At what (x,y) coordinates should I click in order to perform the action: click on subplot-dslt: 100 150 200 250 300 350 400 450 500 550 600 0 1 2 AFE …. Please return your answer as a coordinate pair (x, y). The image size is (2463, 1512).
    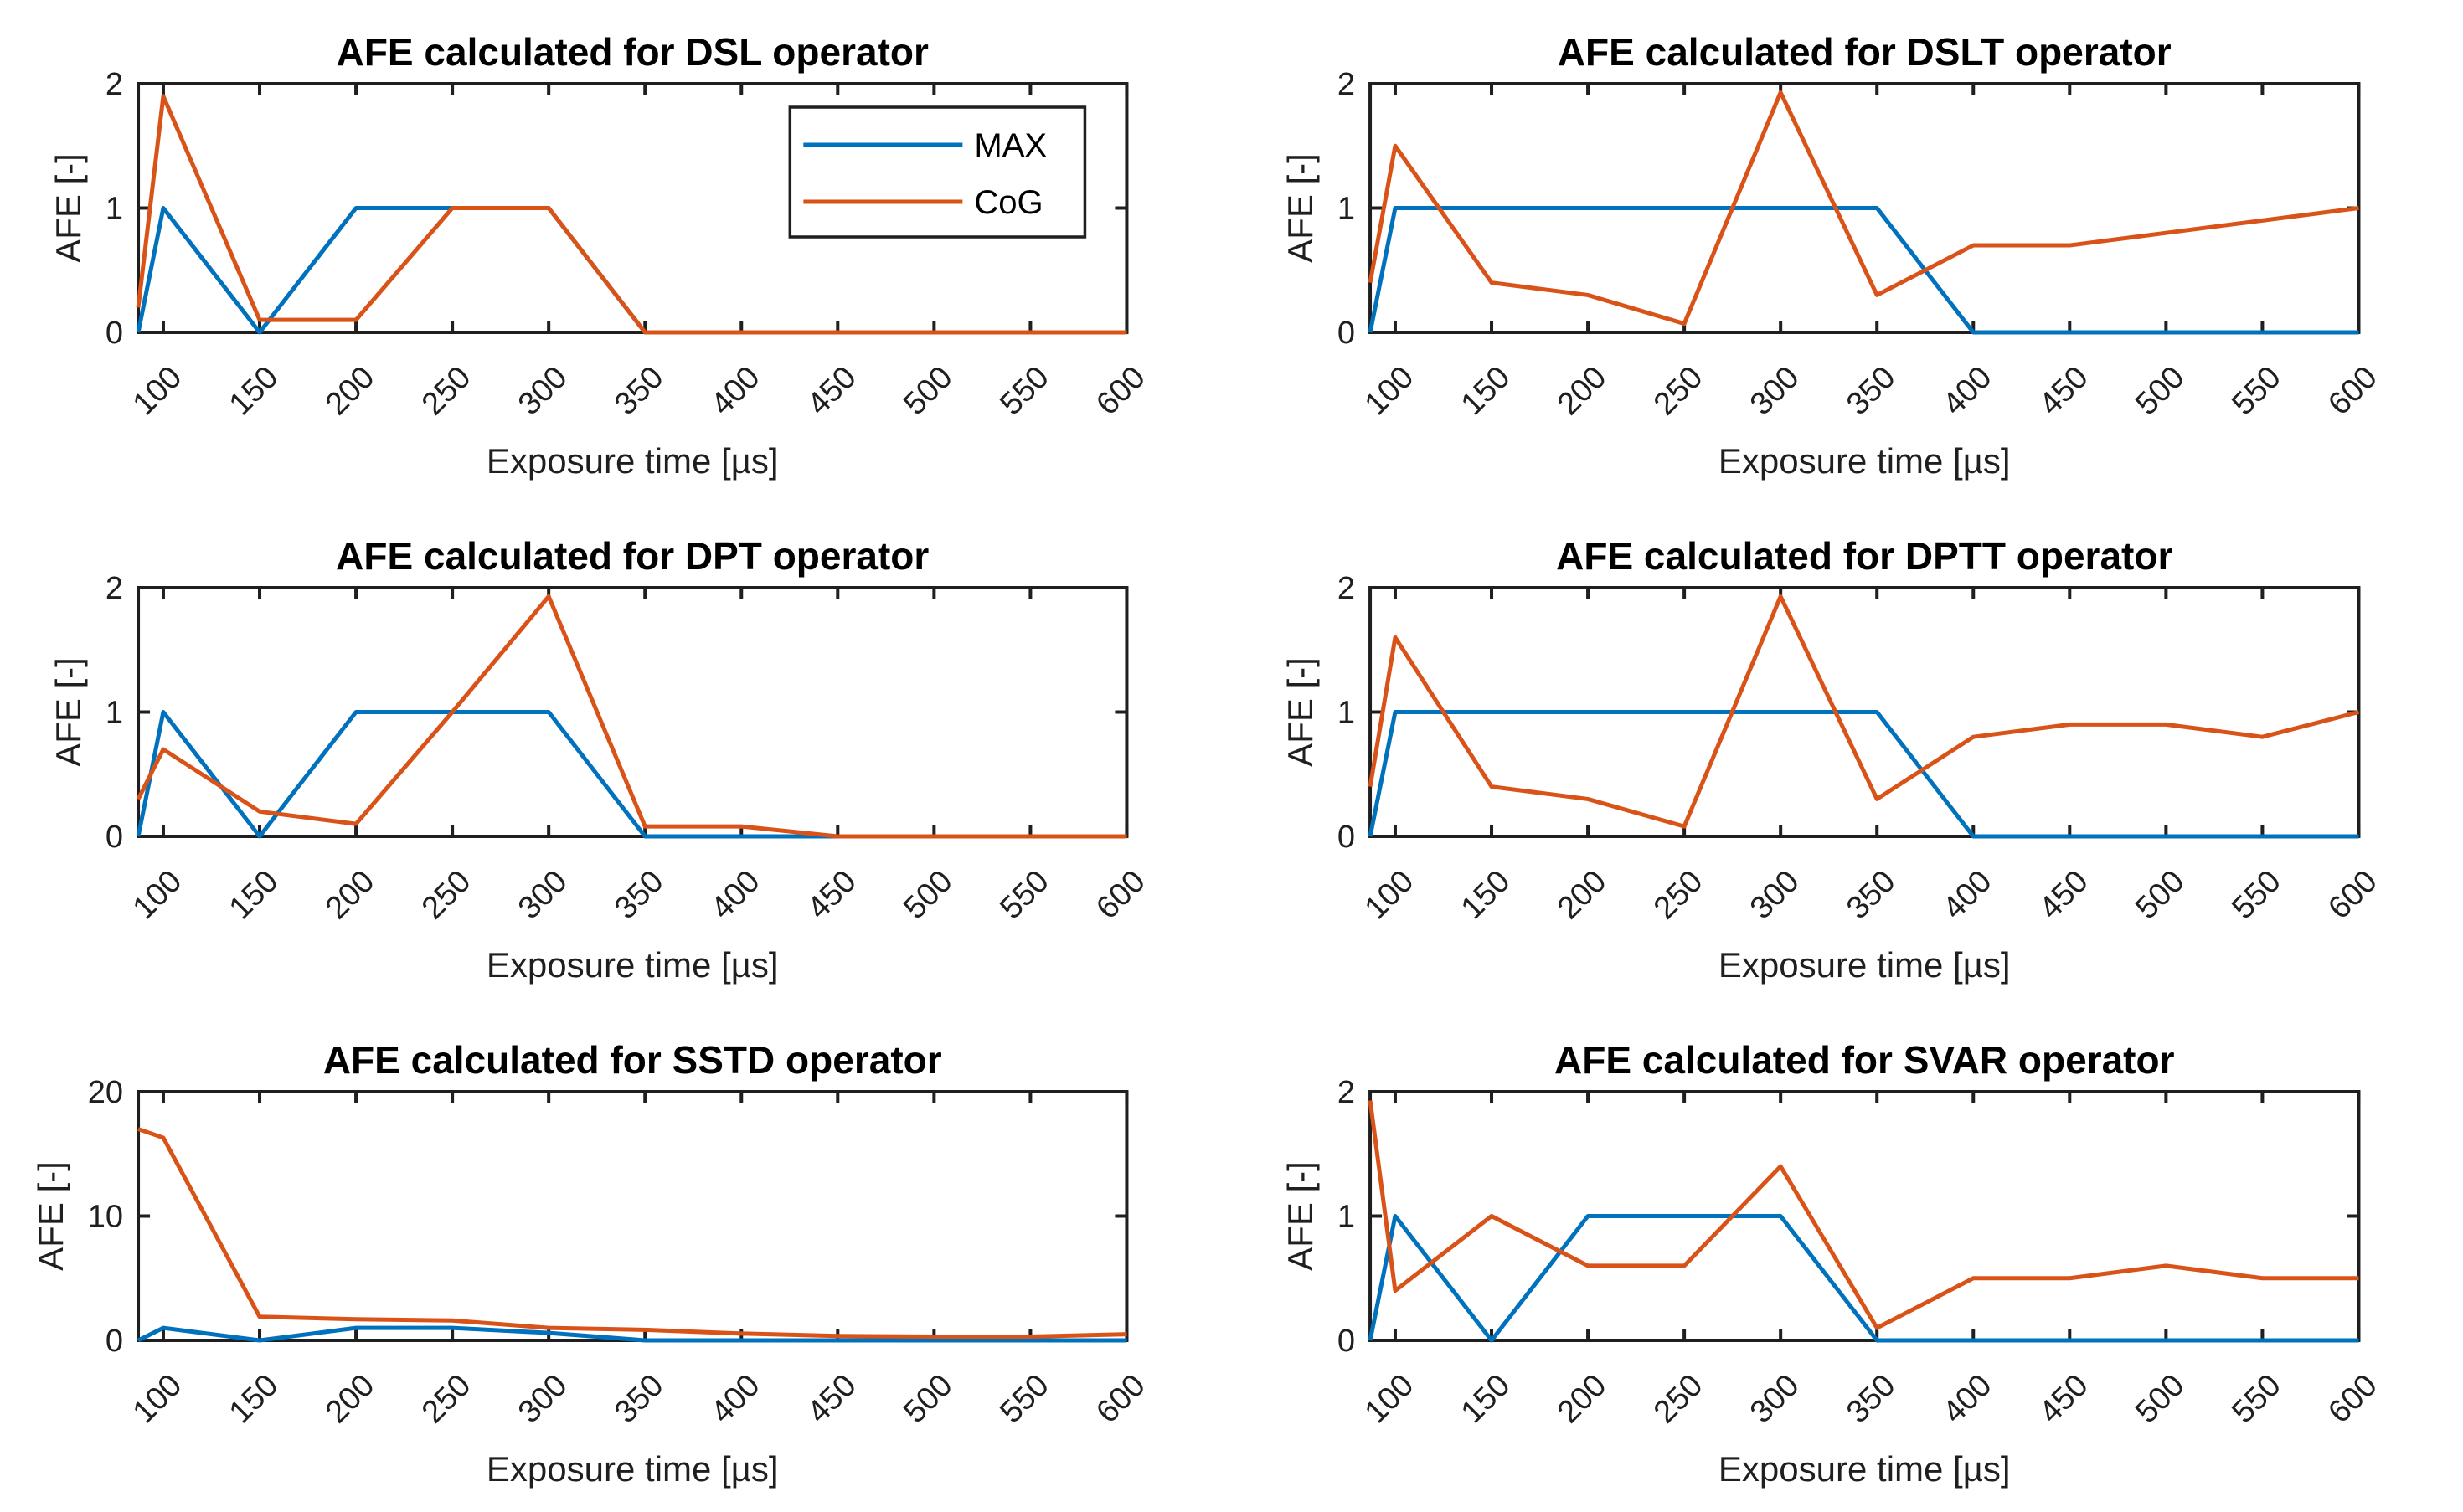
    Looking at the image, I should click on (1832, 255).